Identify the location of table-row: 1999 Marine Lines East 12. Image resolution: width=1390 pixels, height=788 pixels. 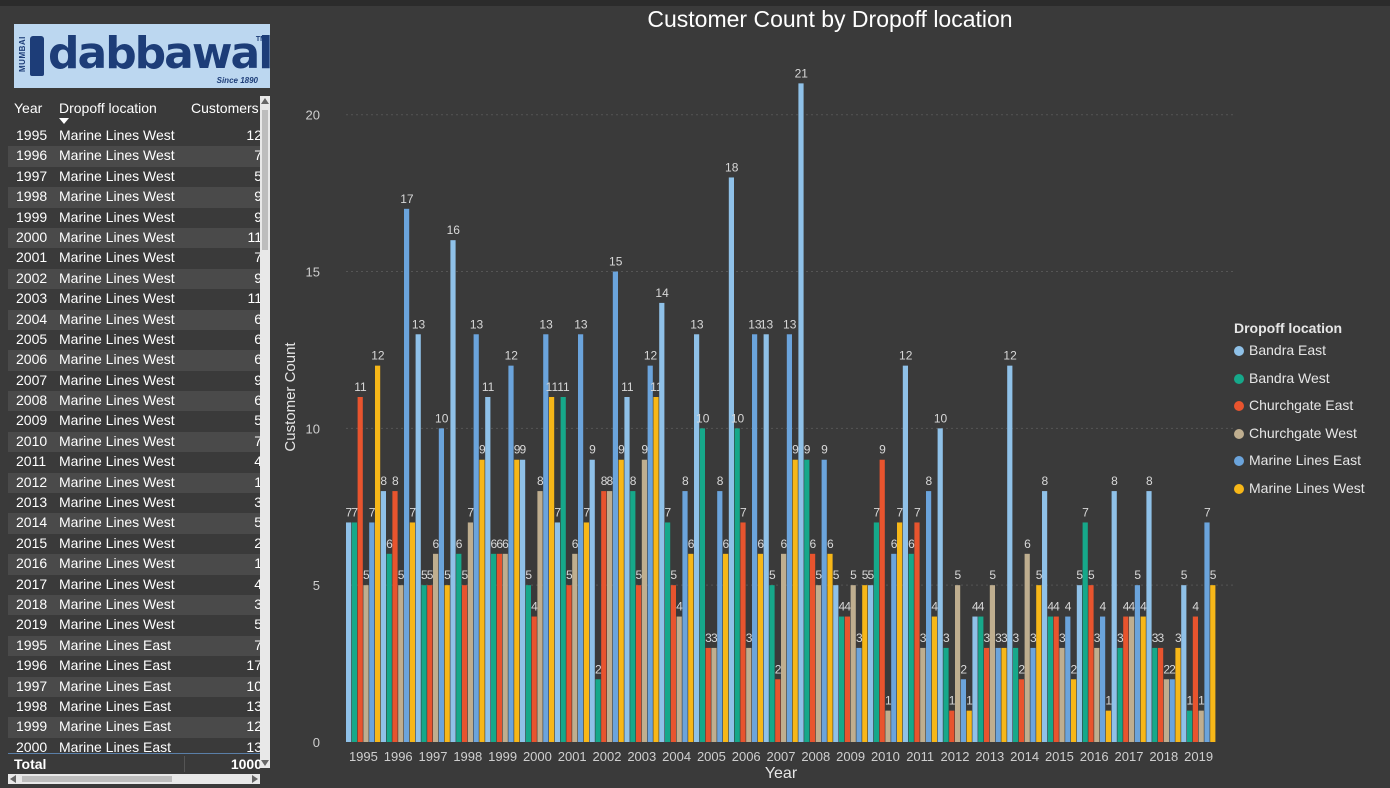
(134, 727).